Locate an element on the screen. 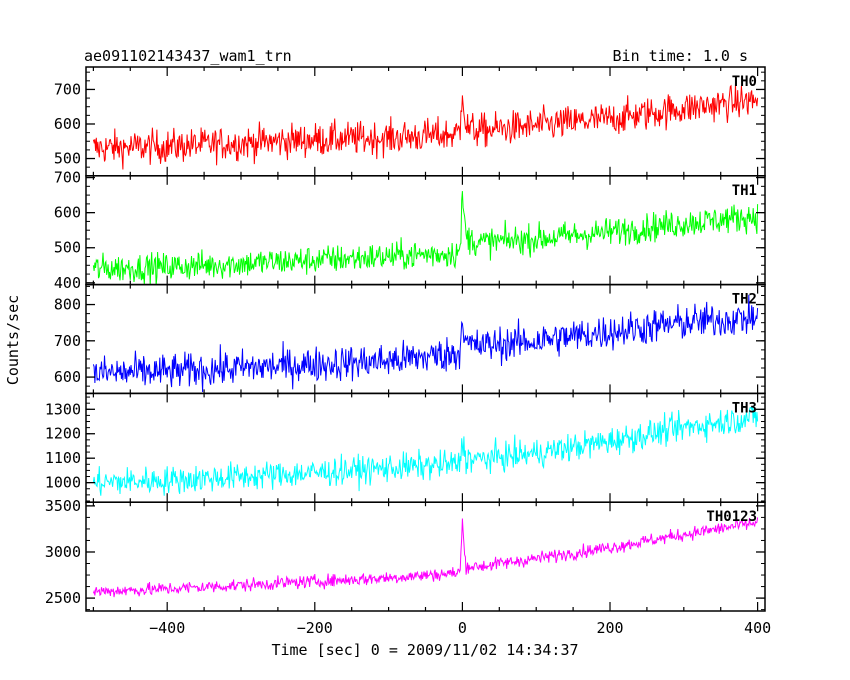 This screenshot has width=850, height=680. y-tick-label: 1300 is located at coordinates (63, 409).